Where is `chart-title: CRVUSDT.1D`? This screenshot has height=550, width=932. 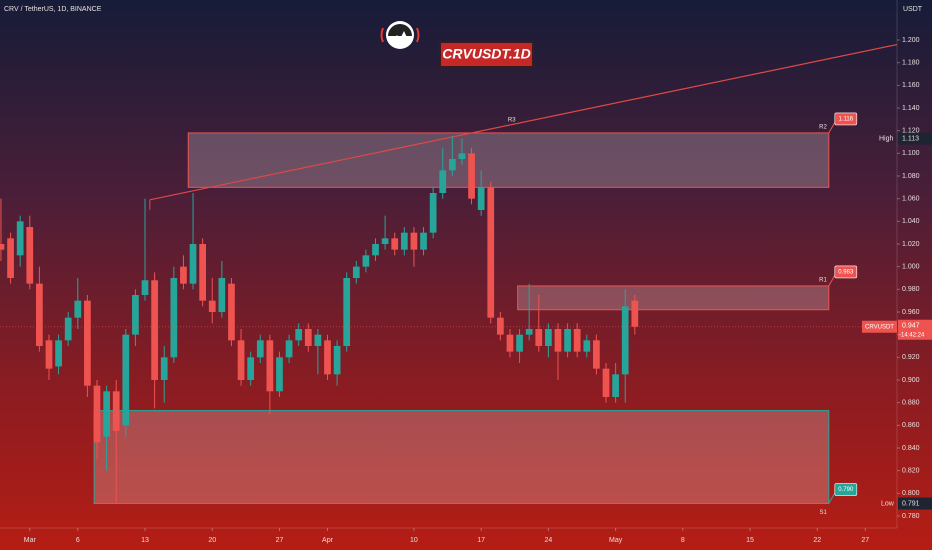
chart-title: CRVUSDT.1D is located at coordinates (486, 54).